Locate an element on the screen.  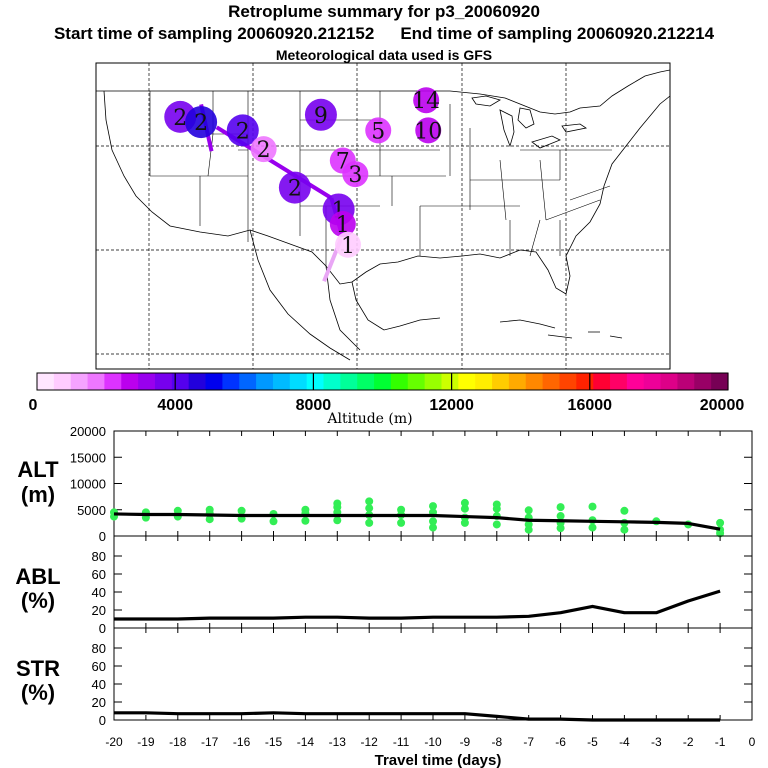
x-tick-label: -13 is located at coordinates (338, 742).